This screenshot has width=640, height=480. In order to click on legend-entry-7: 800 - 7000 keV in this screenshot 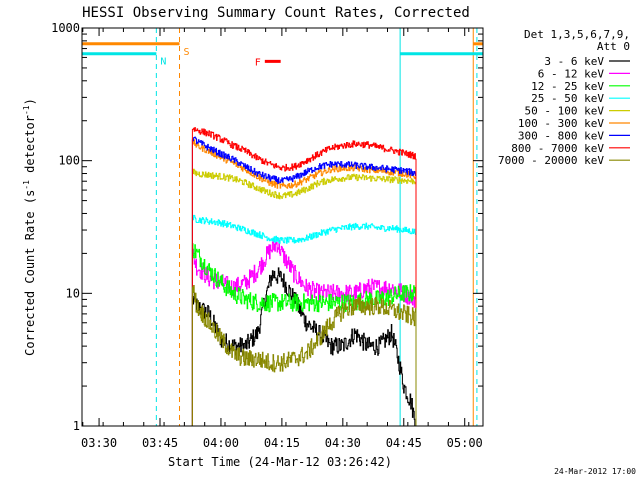, I will do `click(557, 148)`.